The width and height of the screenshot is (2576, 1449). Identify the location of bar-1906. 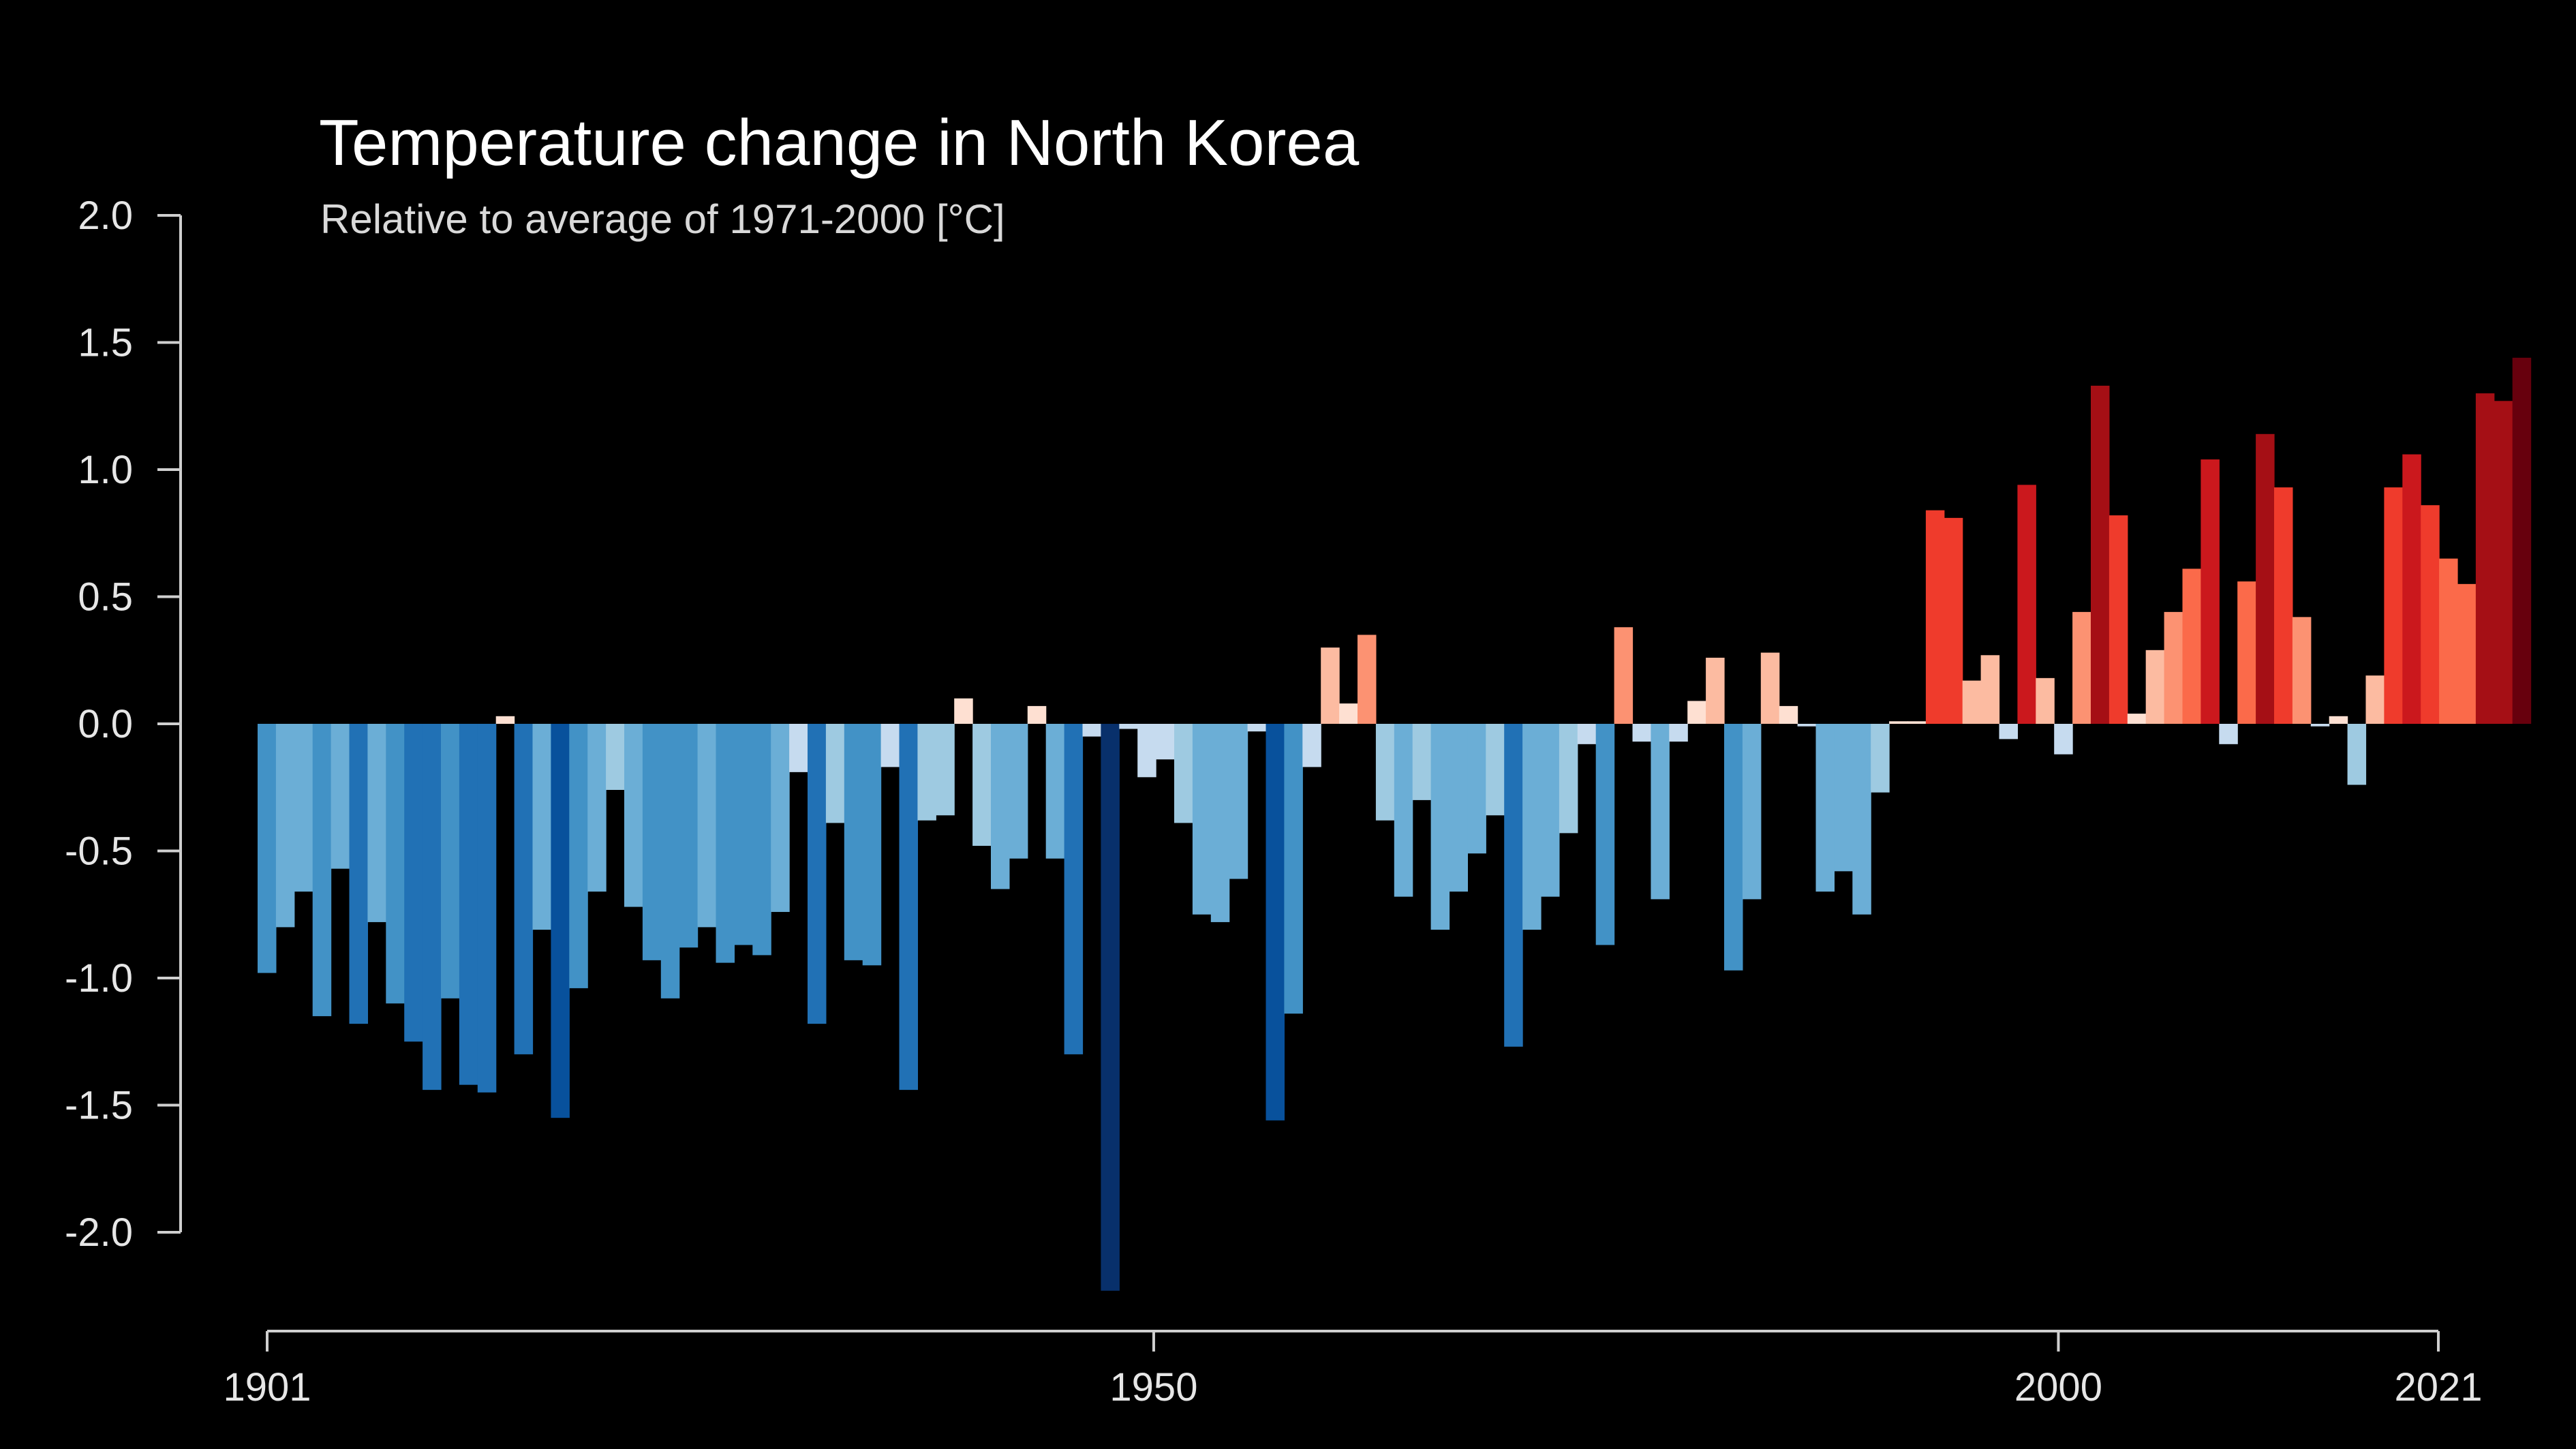
(358, 874).